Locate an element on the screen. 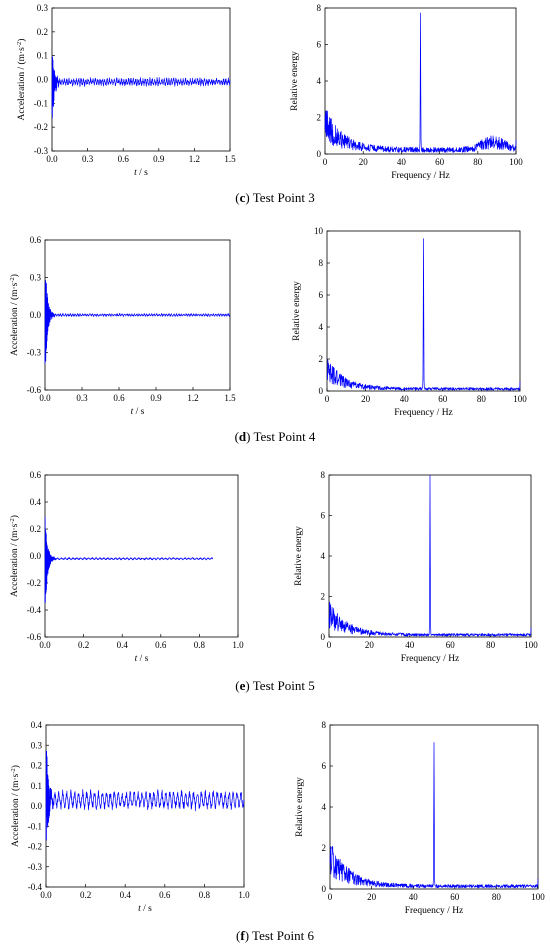  spec-e-ytick-label: 6 is located at coordinates (323, 516).